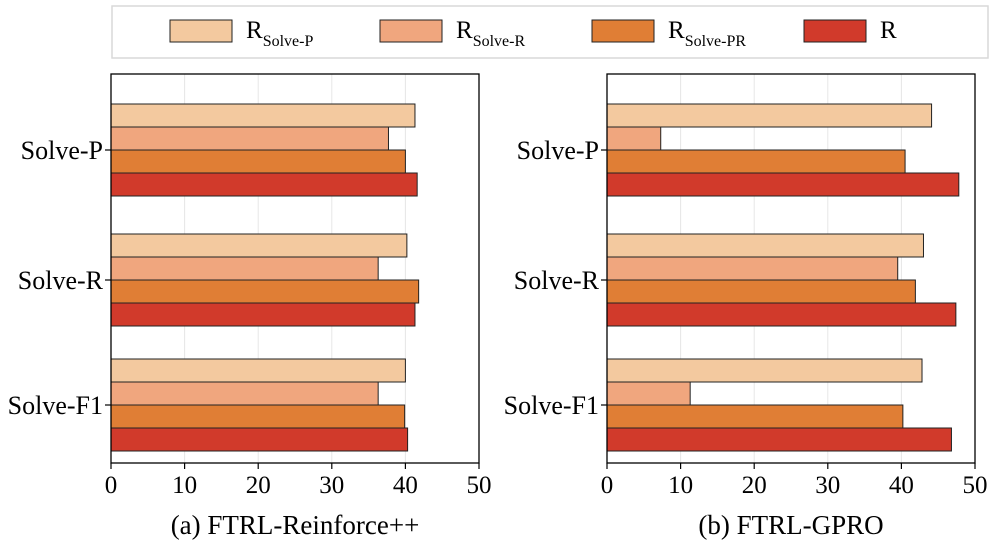 Image resolution: width=996 pixels, height=547 pixels. Describe the element at coordinates (707, 33) in the screenshot. I see `legend-label-3: RSolve-PR` at that location.